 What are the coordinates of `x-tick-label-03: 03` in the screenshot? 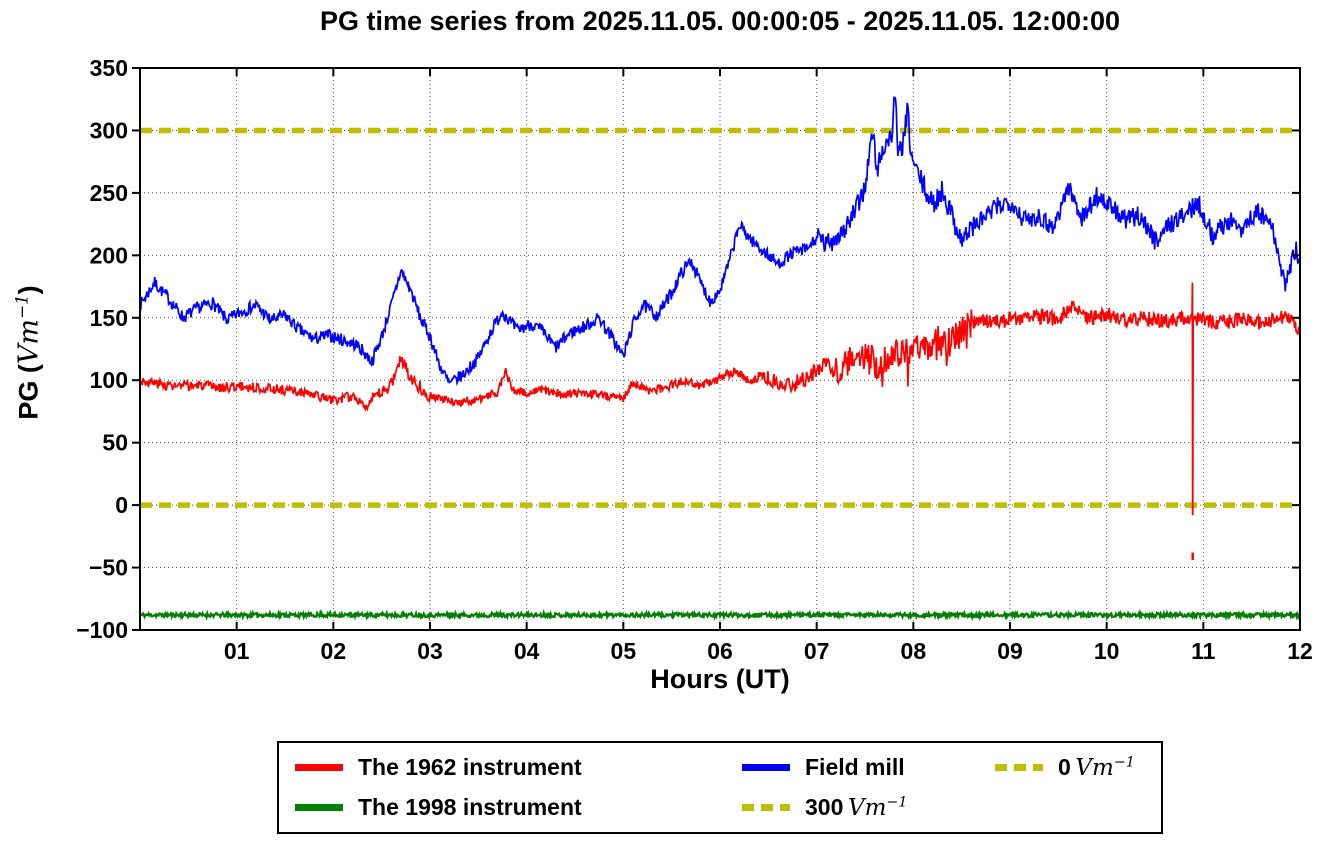 It's located at (430, 651).